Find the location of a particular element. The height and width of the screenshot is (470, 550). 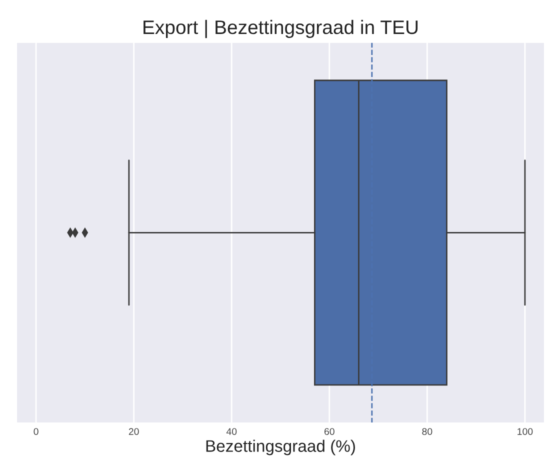

x-tick-label: 40 is located at coordinates (231, 431).